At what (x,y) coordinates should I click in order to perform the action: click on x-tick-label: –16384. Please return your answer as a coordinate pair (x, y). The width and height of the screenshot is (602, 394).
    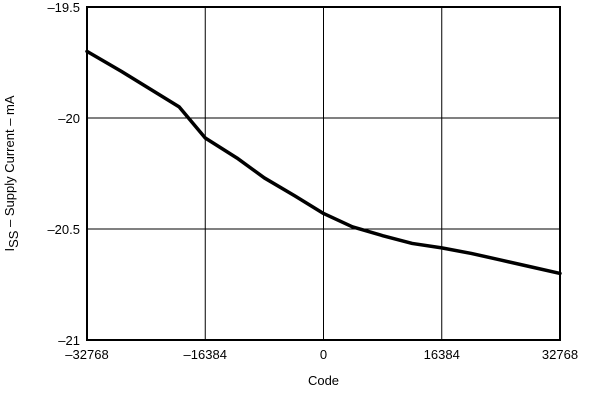
    Looking at the image, I should click on (205, 354).